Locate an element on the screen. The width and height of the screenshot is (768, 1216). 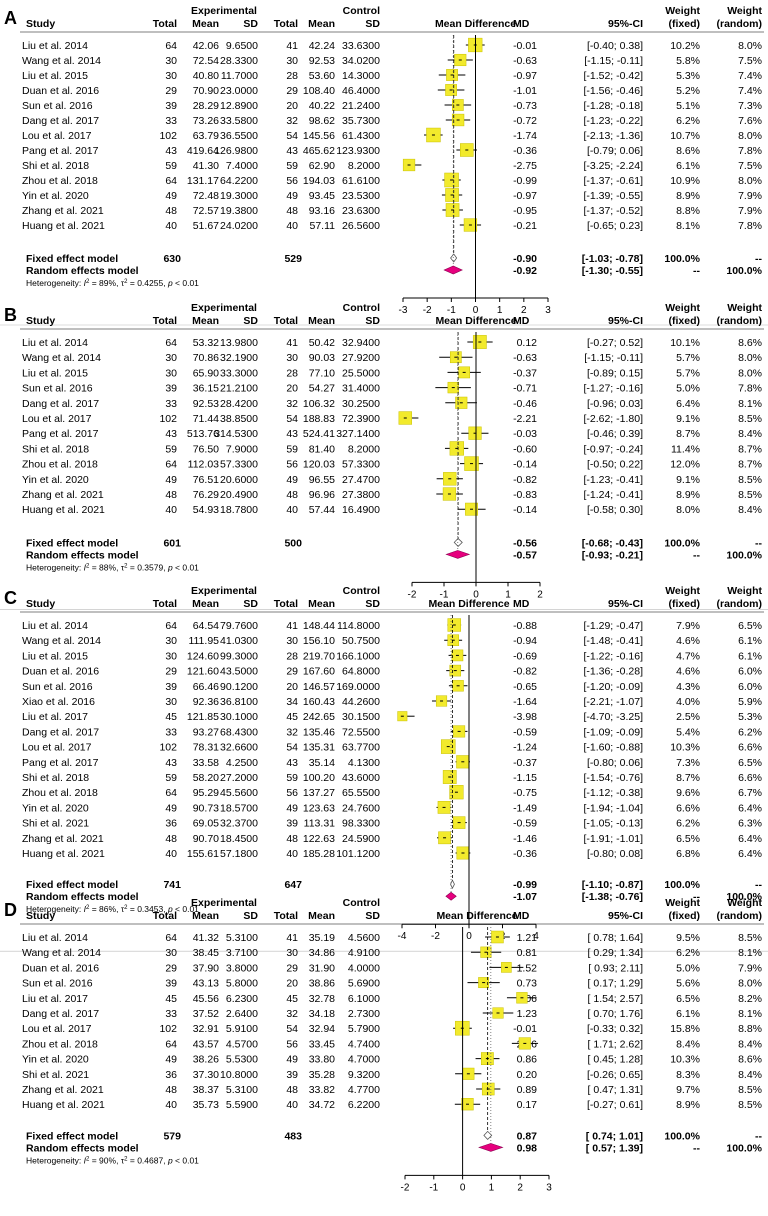
ctrl-mean: 167.60 is located at coordinates (319, 672).